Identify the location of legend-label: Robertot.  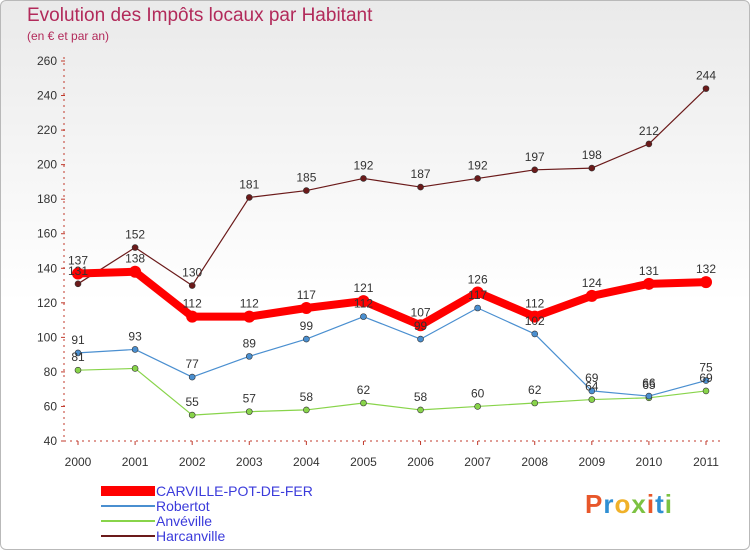
(183, 506).